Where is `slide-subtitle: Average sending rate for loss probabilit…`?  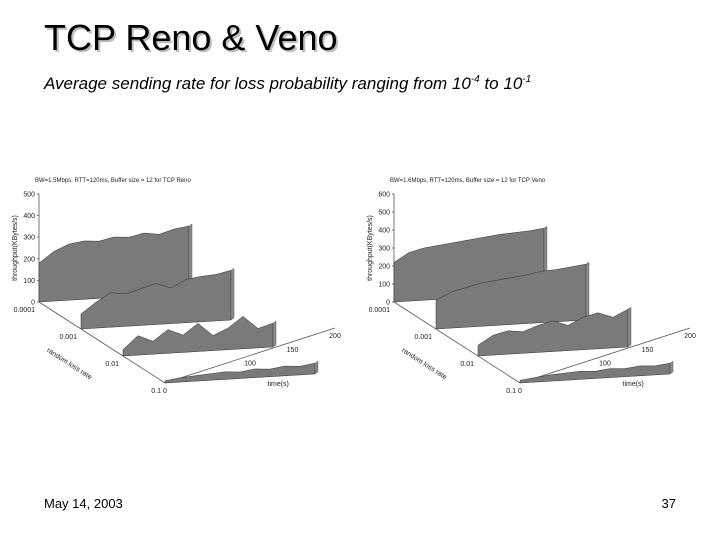 slide-subtitle: Average sending rate for loss probabilit… is located at coordinates (287, 82).